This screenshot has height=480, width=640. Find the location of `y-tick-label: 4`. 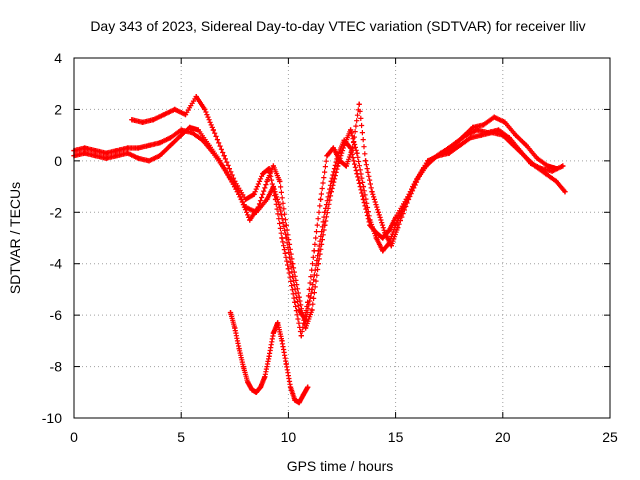

y-tick-label: 4 is located at coordinates (58, 58).